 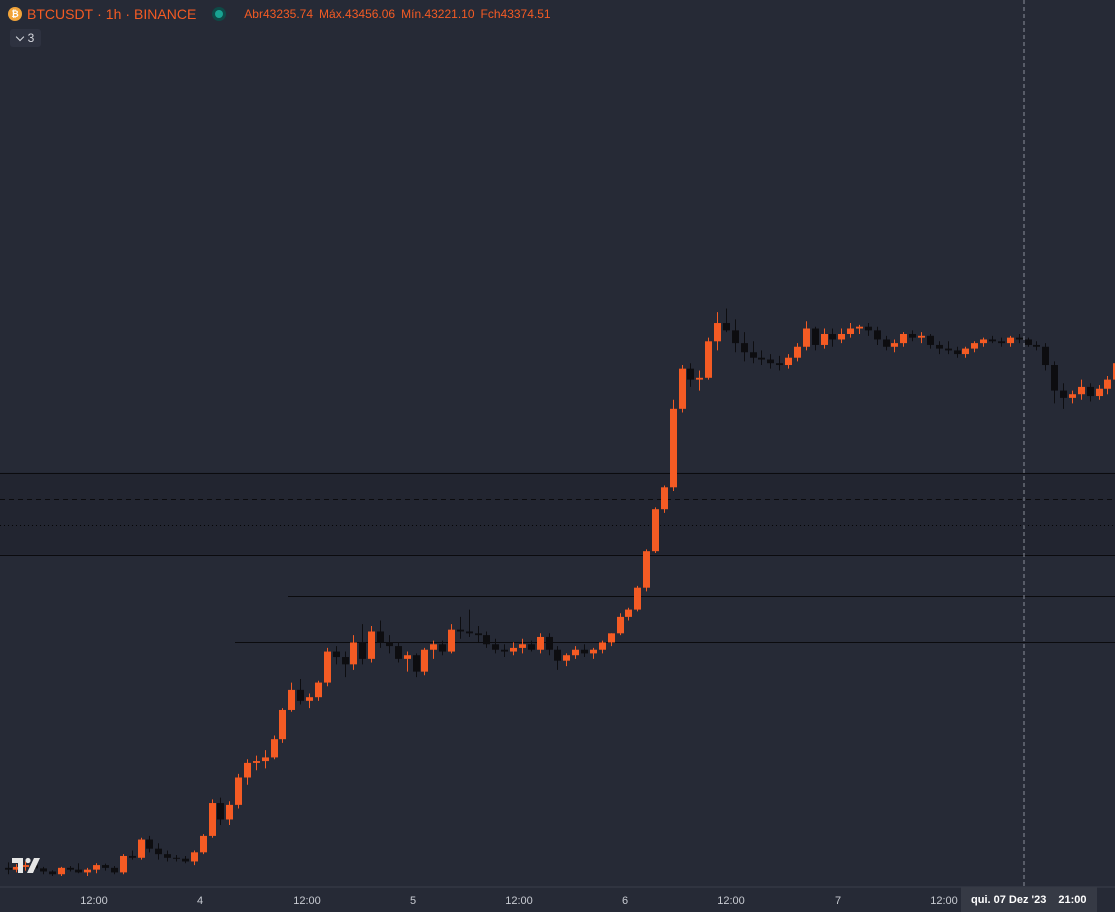 What do you see at coordinates (60, 14) in the screenshot?
I see `symbol-name: BTCUSDT` at bounding box center [60, 14].